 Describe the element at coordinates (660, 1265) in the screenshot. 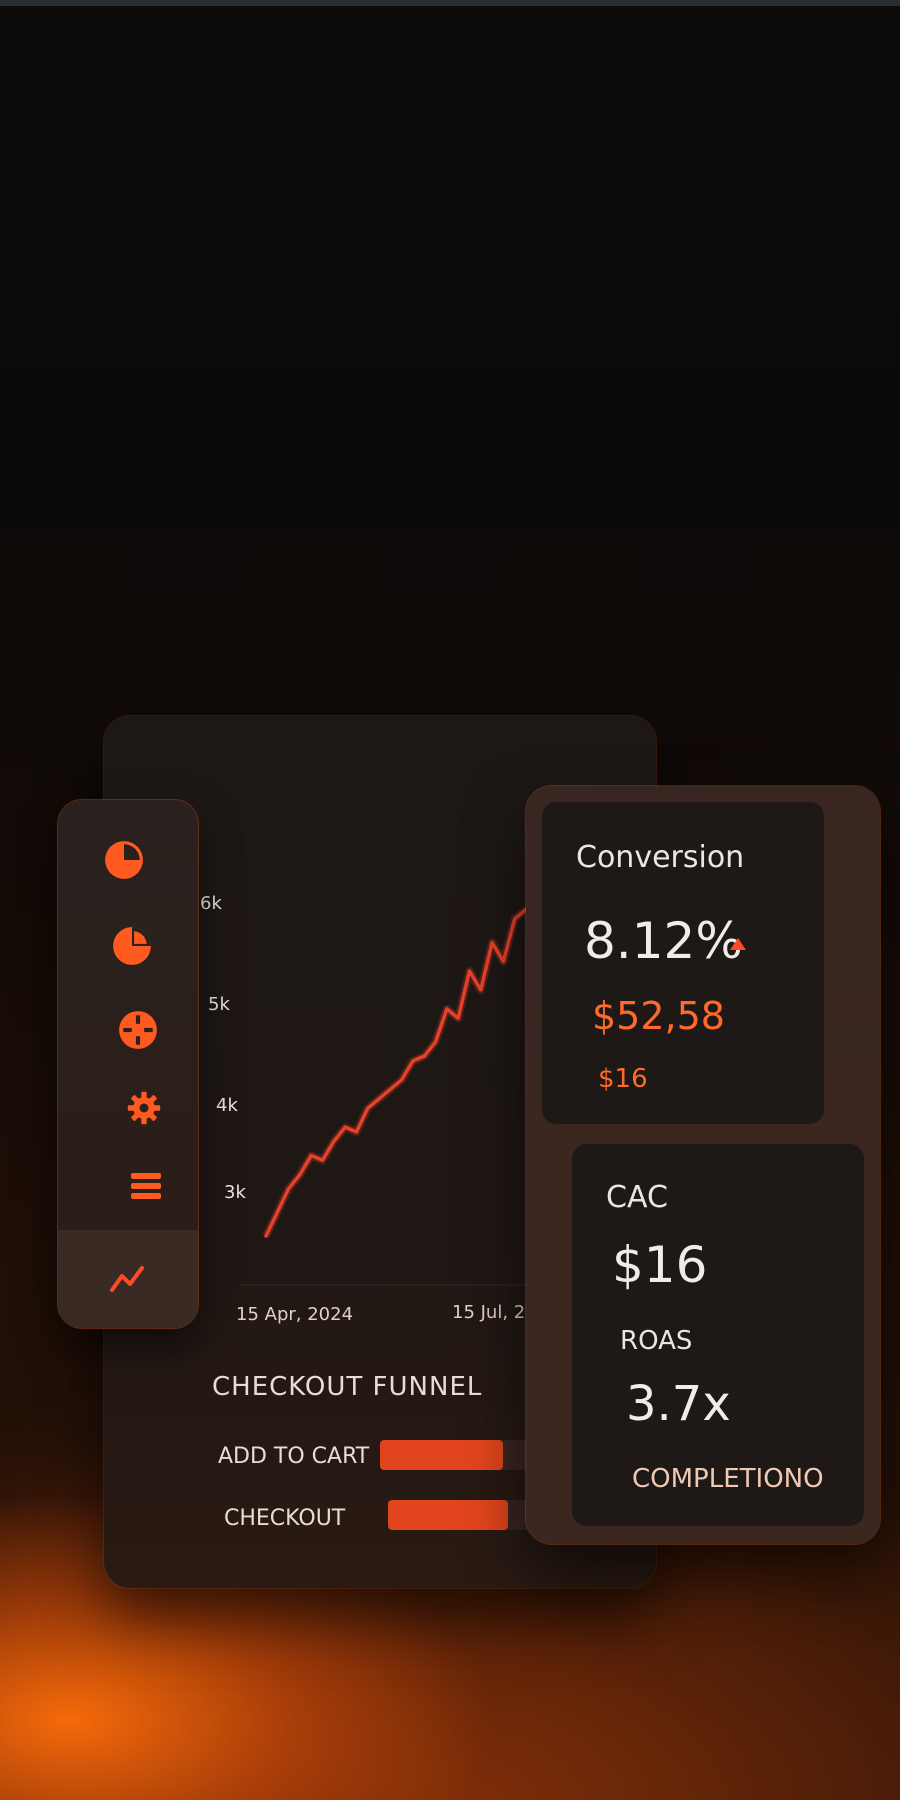

I see `cac-value: $16` at that location.